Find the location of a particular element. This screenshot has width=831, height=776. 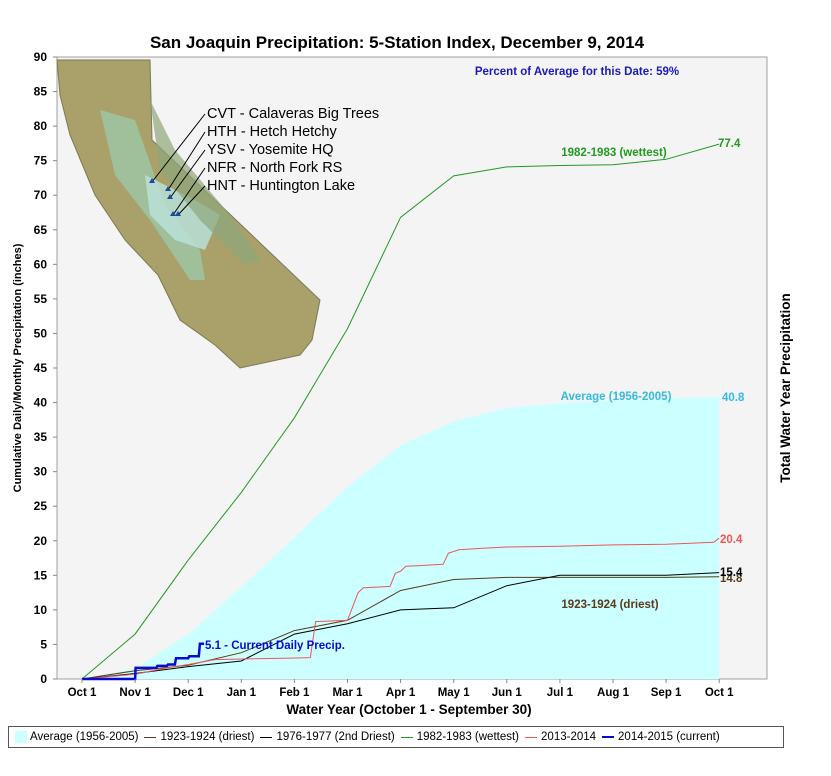

x-axis-label: Water Year (October 1 - September 30) is located at coordinates (408, 709).